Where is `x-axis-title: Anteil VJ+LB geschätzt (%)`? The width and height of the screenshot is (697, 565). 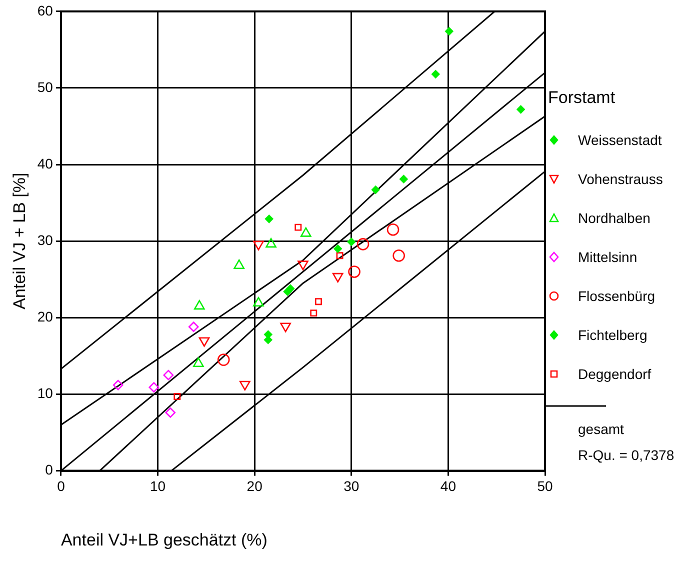 x-axis-title: Anteil VJ+LB geschätzt (%) is located at coordinates (164, 540).